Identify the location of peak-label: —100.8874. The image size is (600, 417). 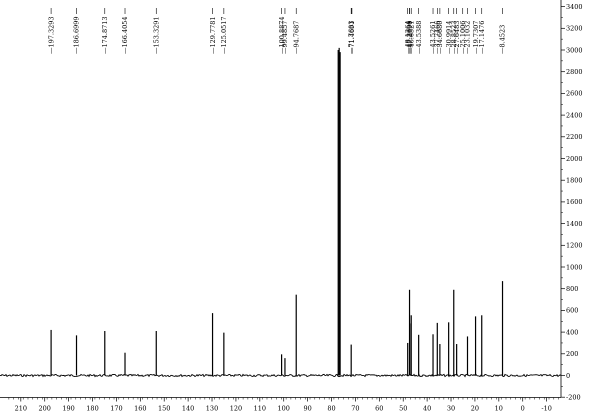
(282, 35).